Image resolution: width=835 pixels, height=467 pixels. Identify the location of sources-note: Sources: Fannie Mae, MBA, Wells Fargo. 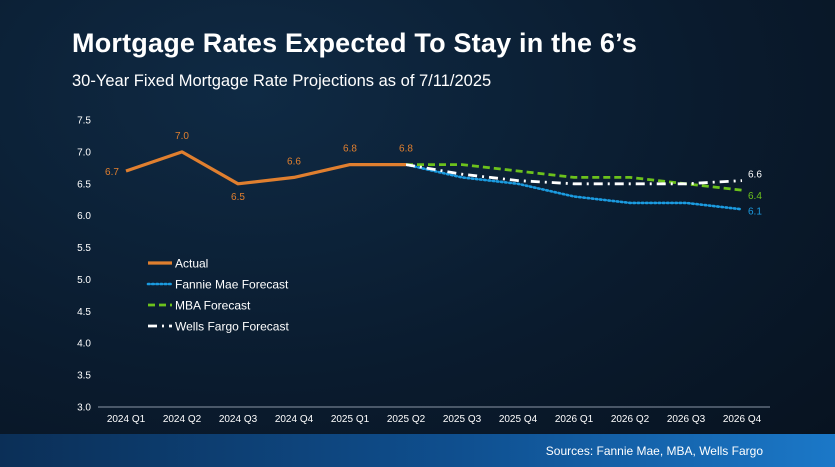
(654, 451).